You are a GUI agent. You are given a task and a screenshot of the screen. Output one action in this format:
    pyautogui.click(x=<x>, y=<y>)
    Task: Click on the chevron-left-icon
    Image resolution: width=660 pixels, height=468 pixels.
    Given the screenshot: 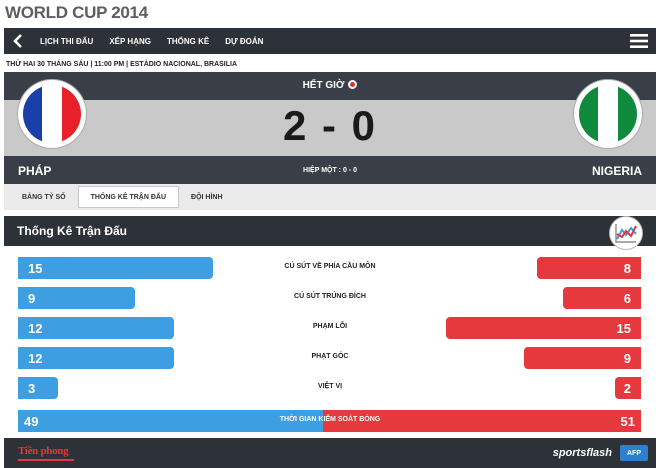 What is the action you would take?
    pyautogui.click(x=17, y=41)
    